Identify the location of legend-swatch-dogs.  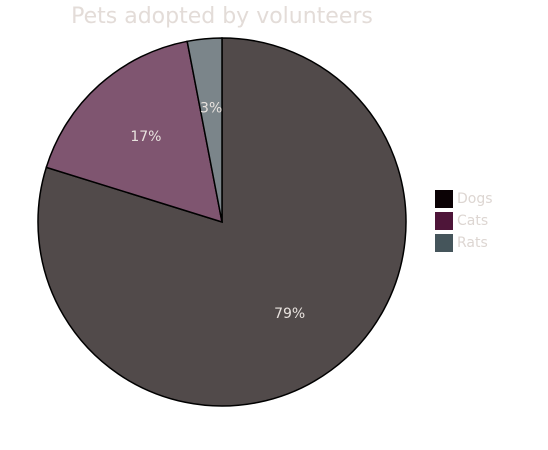
(444, 199).